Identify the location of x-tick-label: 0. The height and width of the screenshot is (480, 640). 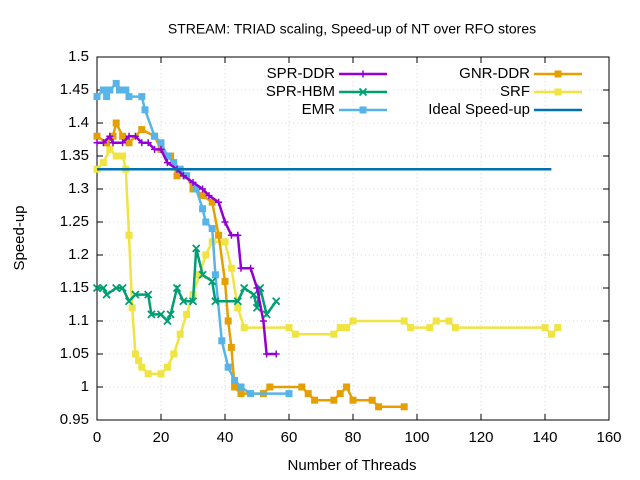
(97, 437).